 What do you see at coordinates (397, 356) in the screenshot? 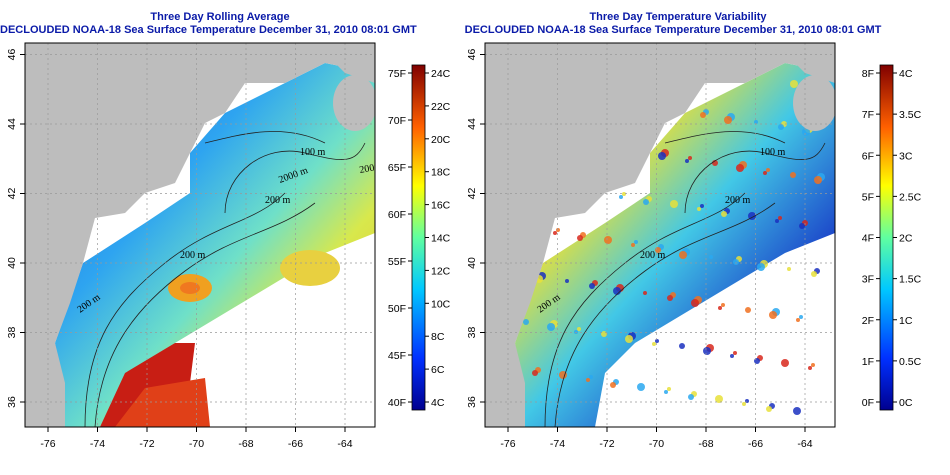
I see `colorbar-label-f: 45F` at bounding box center [397, 356].